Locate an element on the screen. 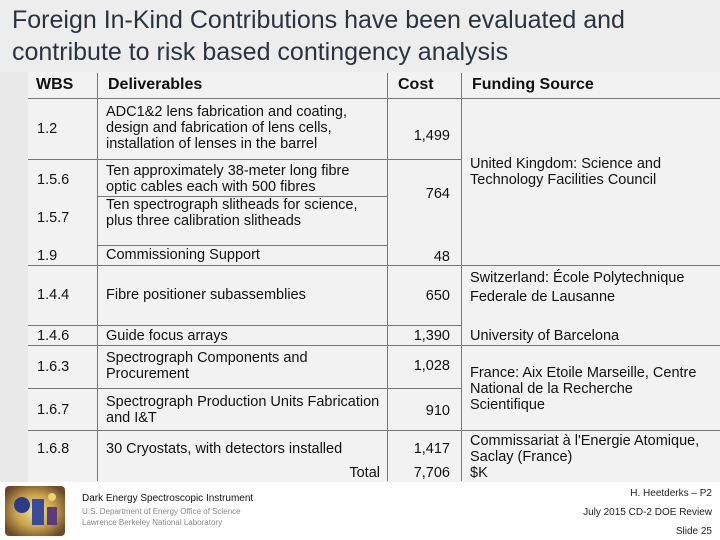 Image resolution: width=720 pixels, height=540 pixels. desi-logo is located at coordinates (35, 511).